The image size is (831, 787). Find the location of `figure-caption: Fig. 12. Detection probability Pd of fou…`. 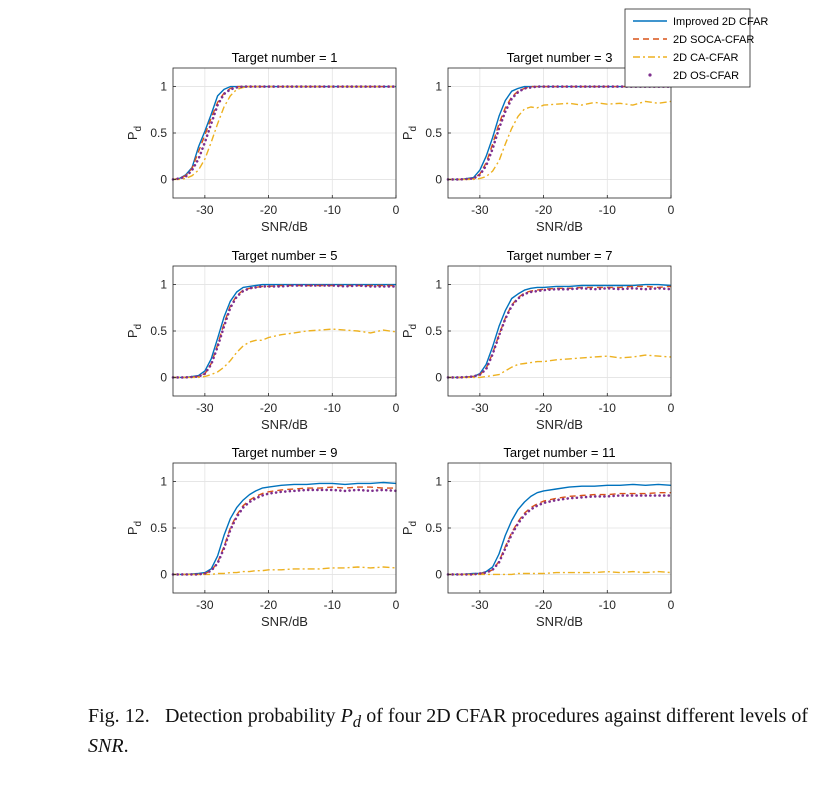

figure-caption: Fig. 12. Detection probability Pd of fou… is located at coordinates (448, 731).